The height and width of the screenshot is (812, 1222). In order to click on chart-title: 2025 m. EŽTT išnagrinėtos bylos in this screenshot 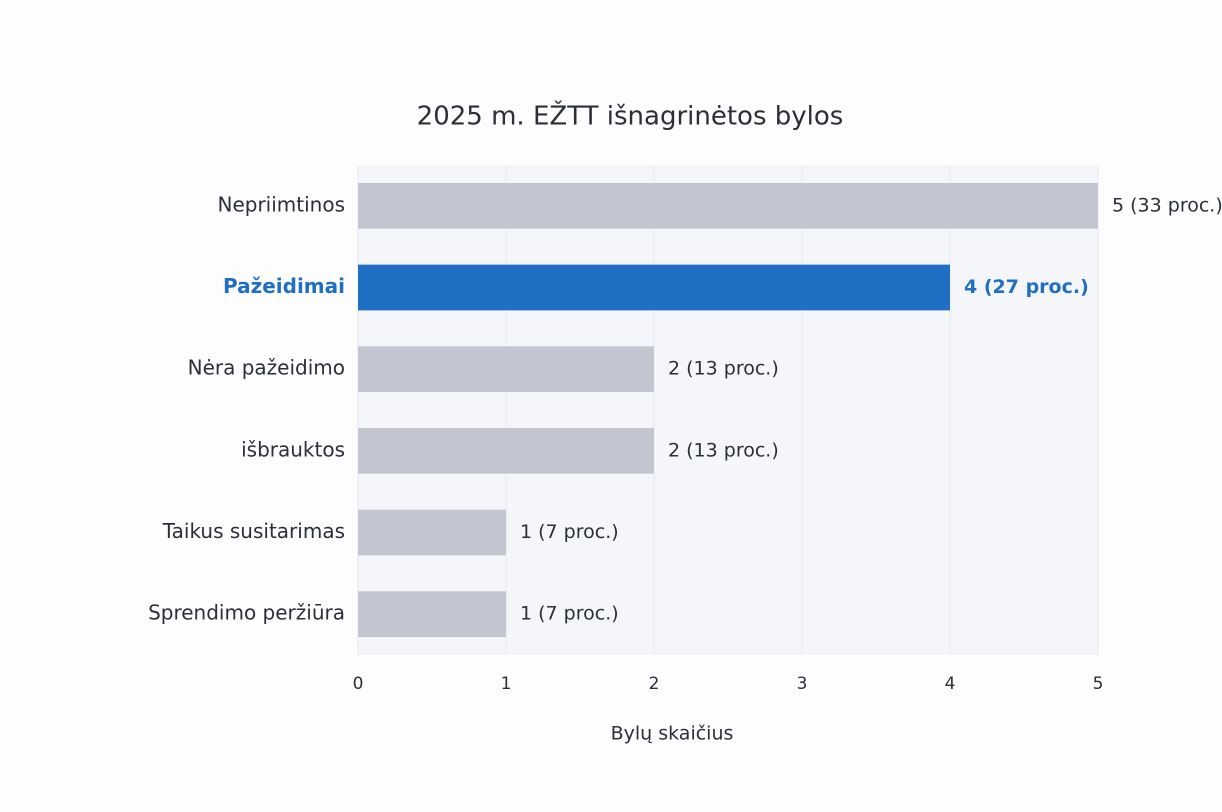, I will do `click(630, 116)`.